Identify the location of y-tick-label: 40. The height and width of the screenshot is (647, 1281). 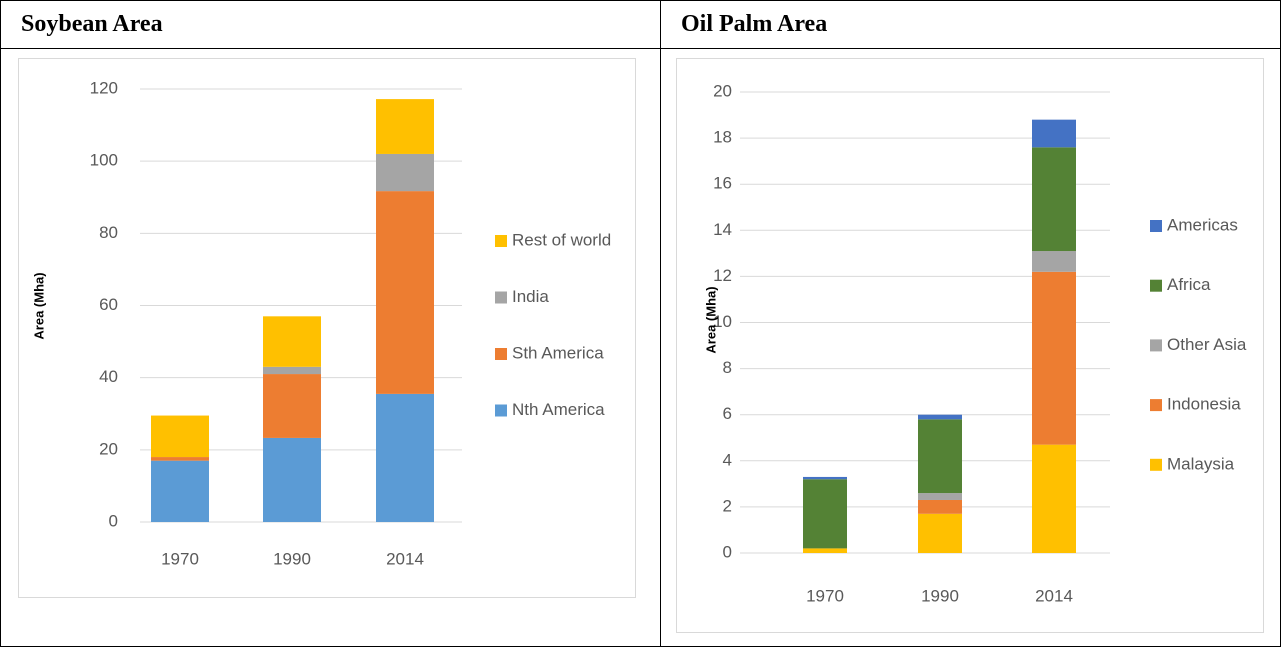
(108, 376).